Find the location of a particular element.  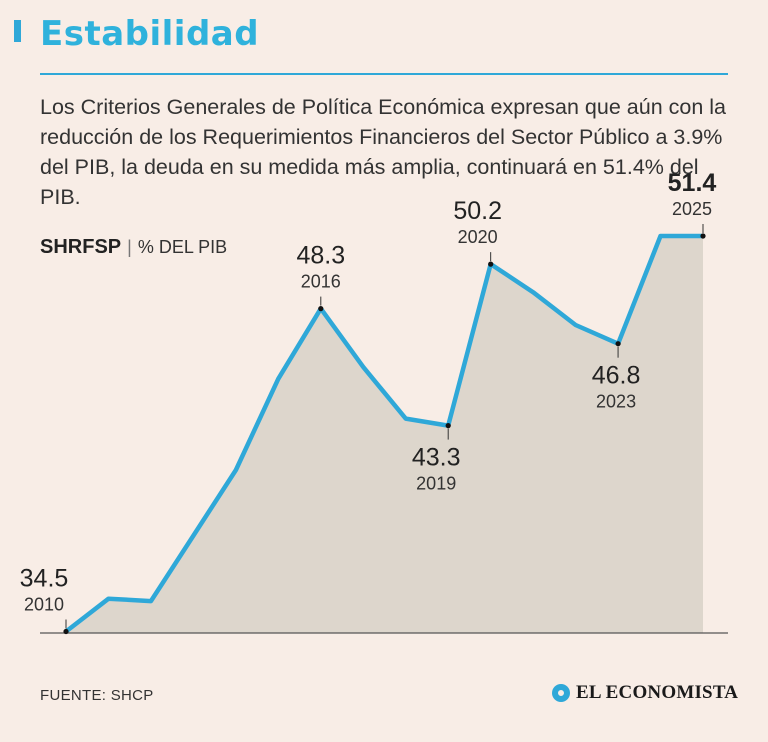

series-label: SHRFSP |% DEL PIB is located at coordinates (133, 247).